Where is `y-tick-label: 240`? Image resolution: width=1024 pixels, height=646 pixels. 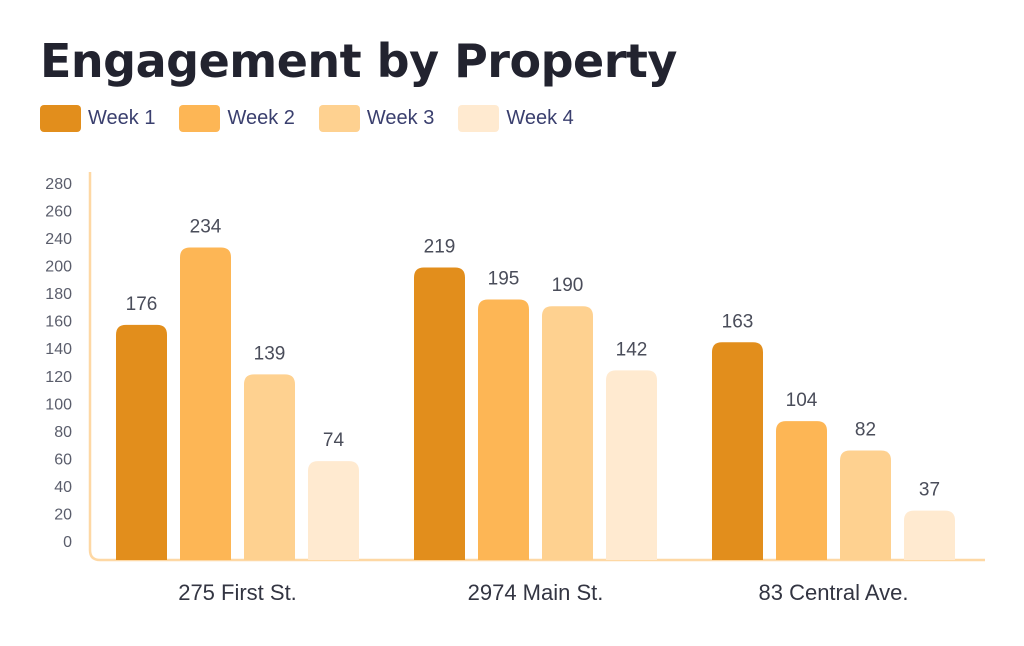 y-tick-label: 240 is located at coordinates (58, 239).